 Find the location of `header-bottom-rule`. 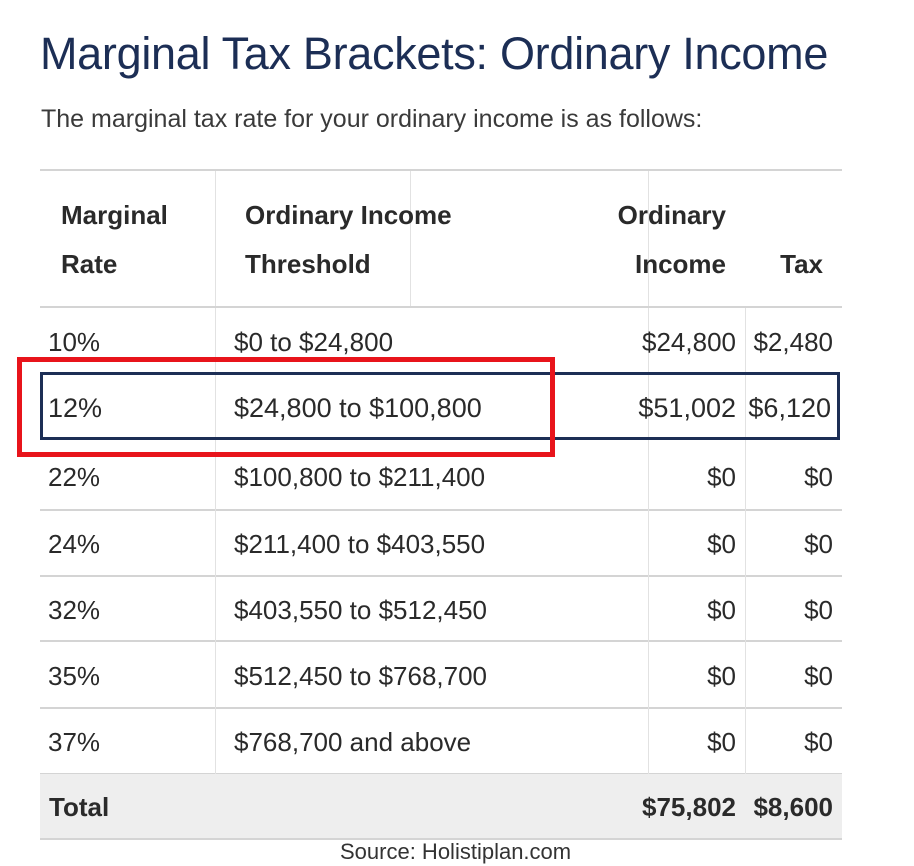

header-bottom-rule is located at coordinates (441, 307).